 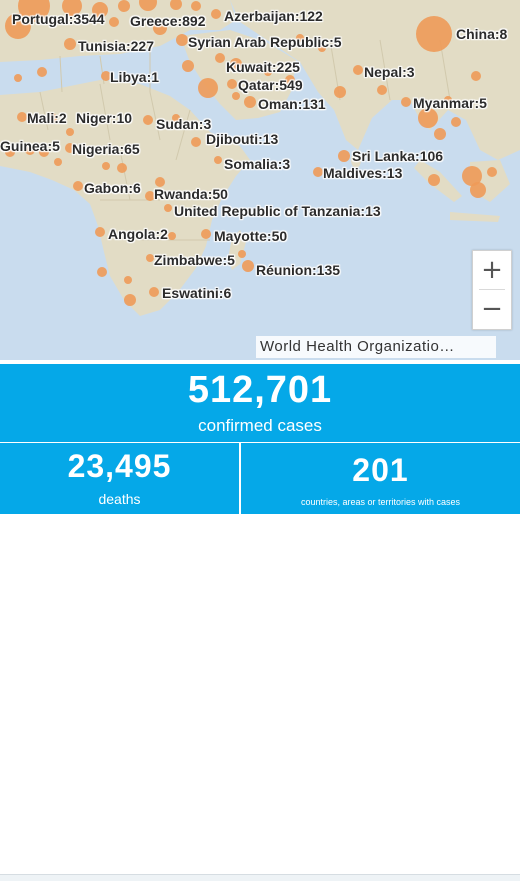 I want to click on country-label: Zimbabwe:5, so click(x=194, y=260).